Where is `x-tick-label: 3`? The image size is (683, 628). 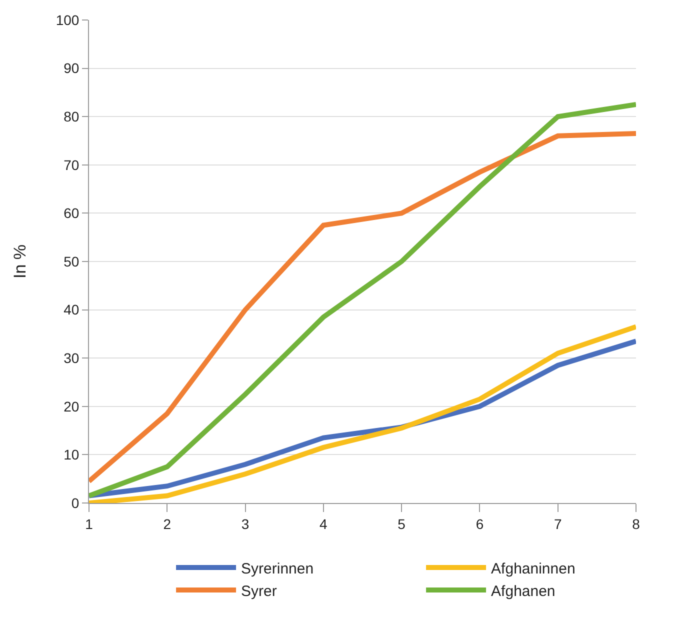
x-tick-label: 3 is located at coordinates (245, 524).